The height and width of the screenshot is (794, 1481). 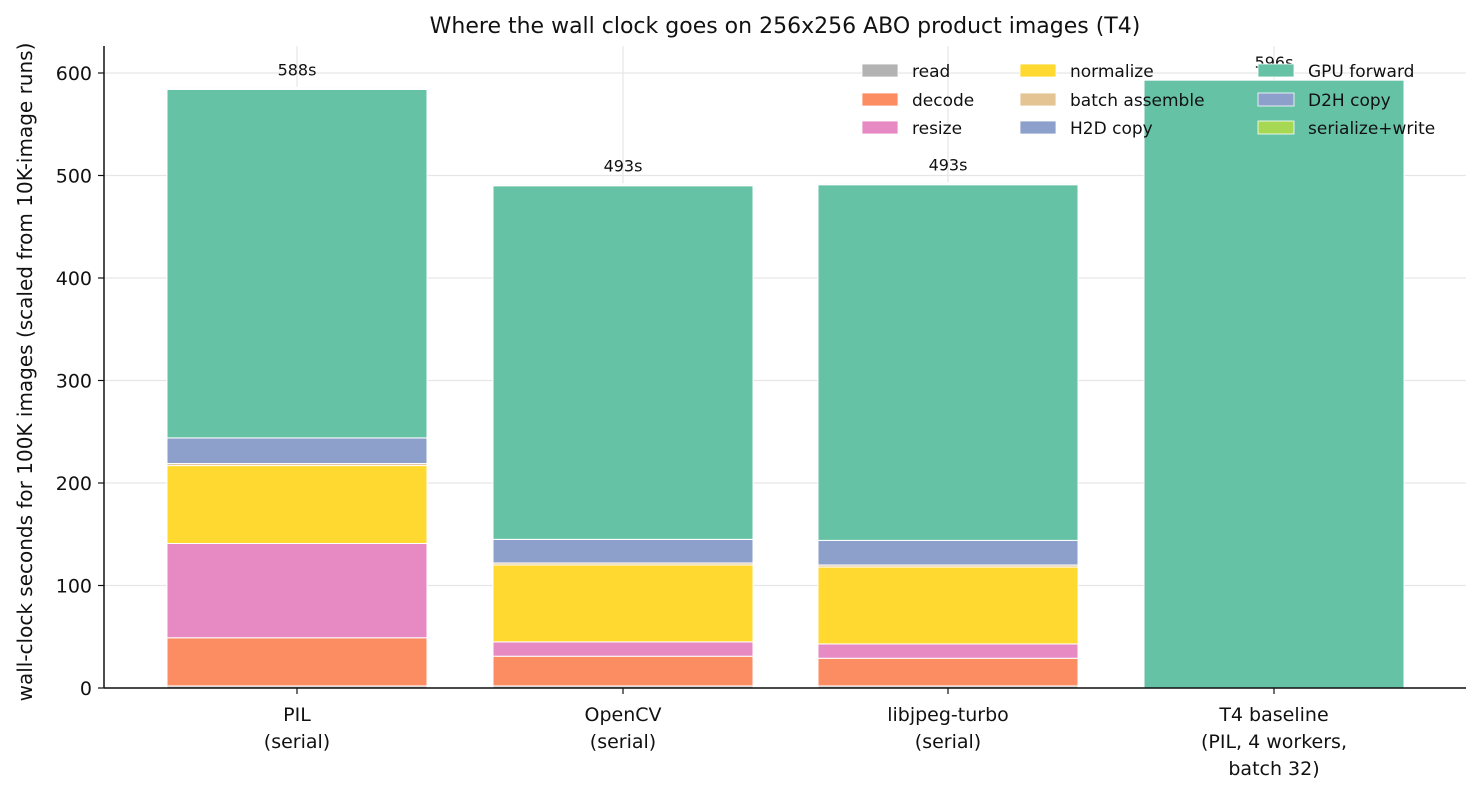 I want to click on bar-total-label: 588s, so click(x=297, y=69).